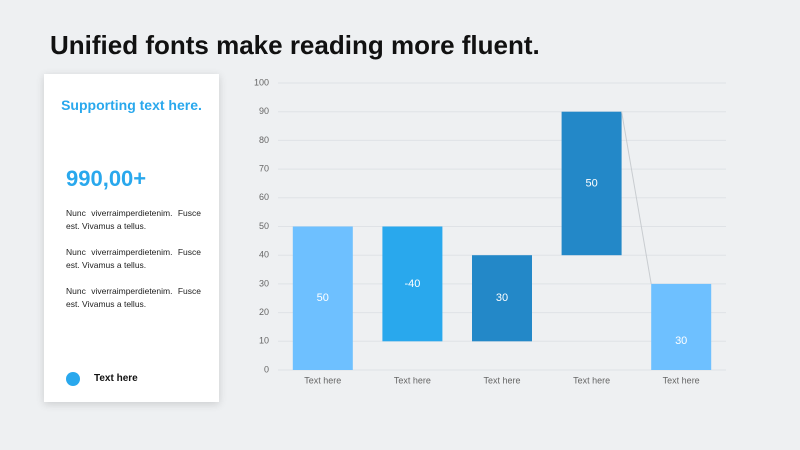 This screenshot has width=800, height=450. Describe the element at coordinates (295, 45) in the screenshot. I see `slide-title: Unified fonts make reading more fluent.` at that location.